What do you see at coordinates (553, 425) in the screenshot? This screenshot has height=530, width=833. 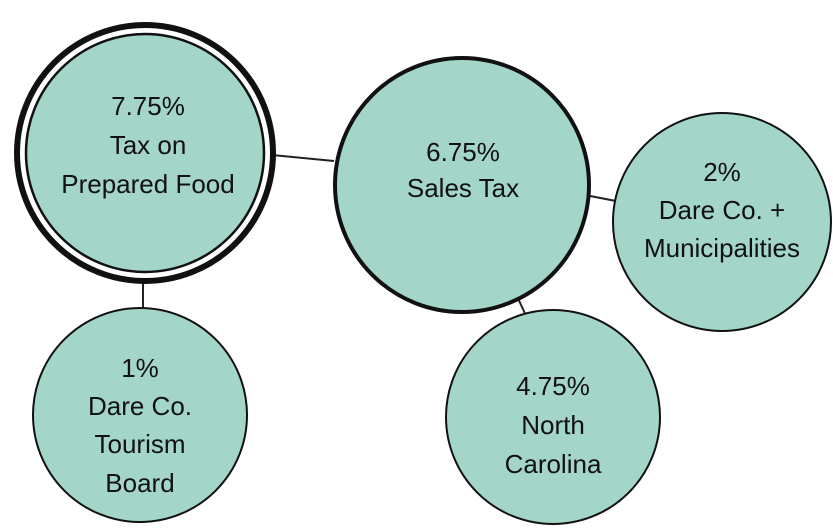 I see `node-label: North` at bounding box center [553, 425].